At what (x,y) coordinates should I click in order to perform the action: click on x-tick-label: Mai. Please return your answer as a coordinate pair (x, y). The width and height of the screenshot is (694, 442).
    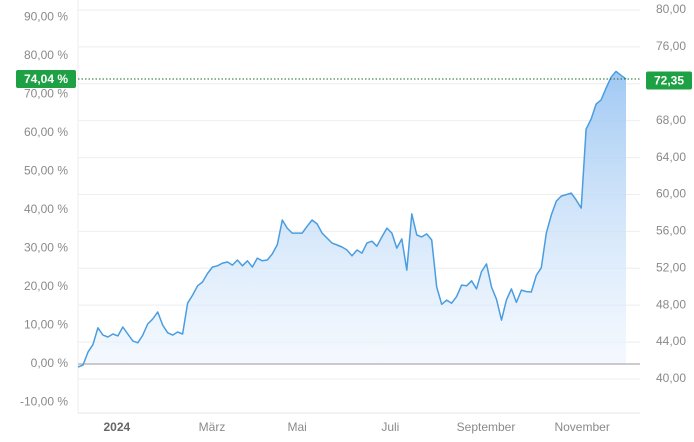
    Looking at the image, I should click on (297, 427).